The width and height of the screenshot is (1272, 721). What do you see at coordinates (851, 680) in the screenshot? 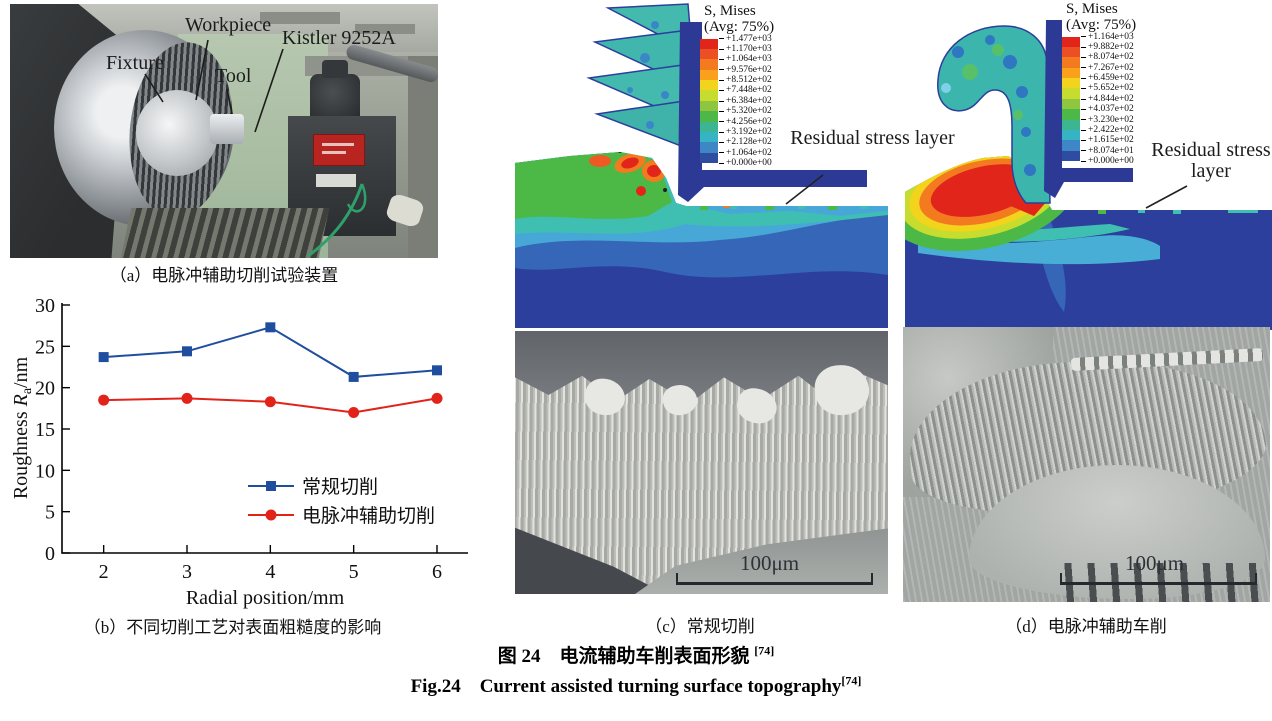
I see `figure-caption-en-ref: [74]` at bounding box center [851, 680].